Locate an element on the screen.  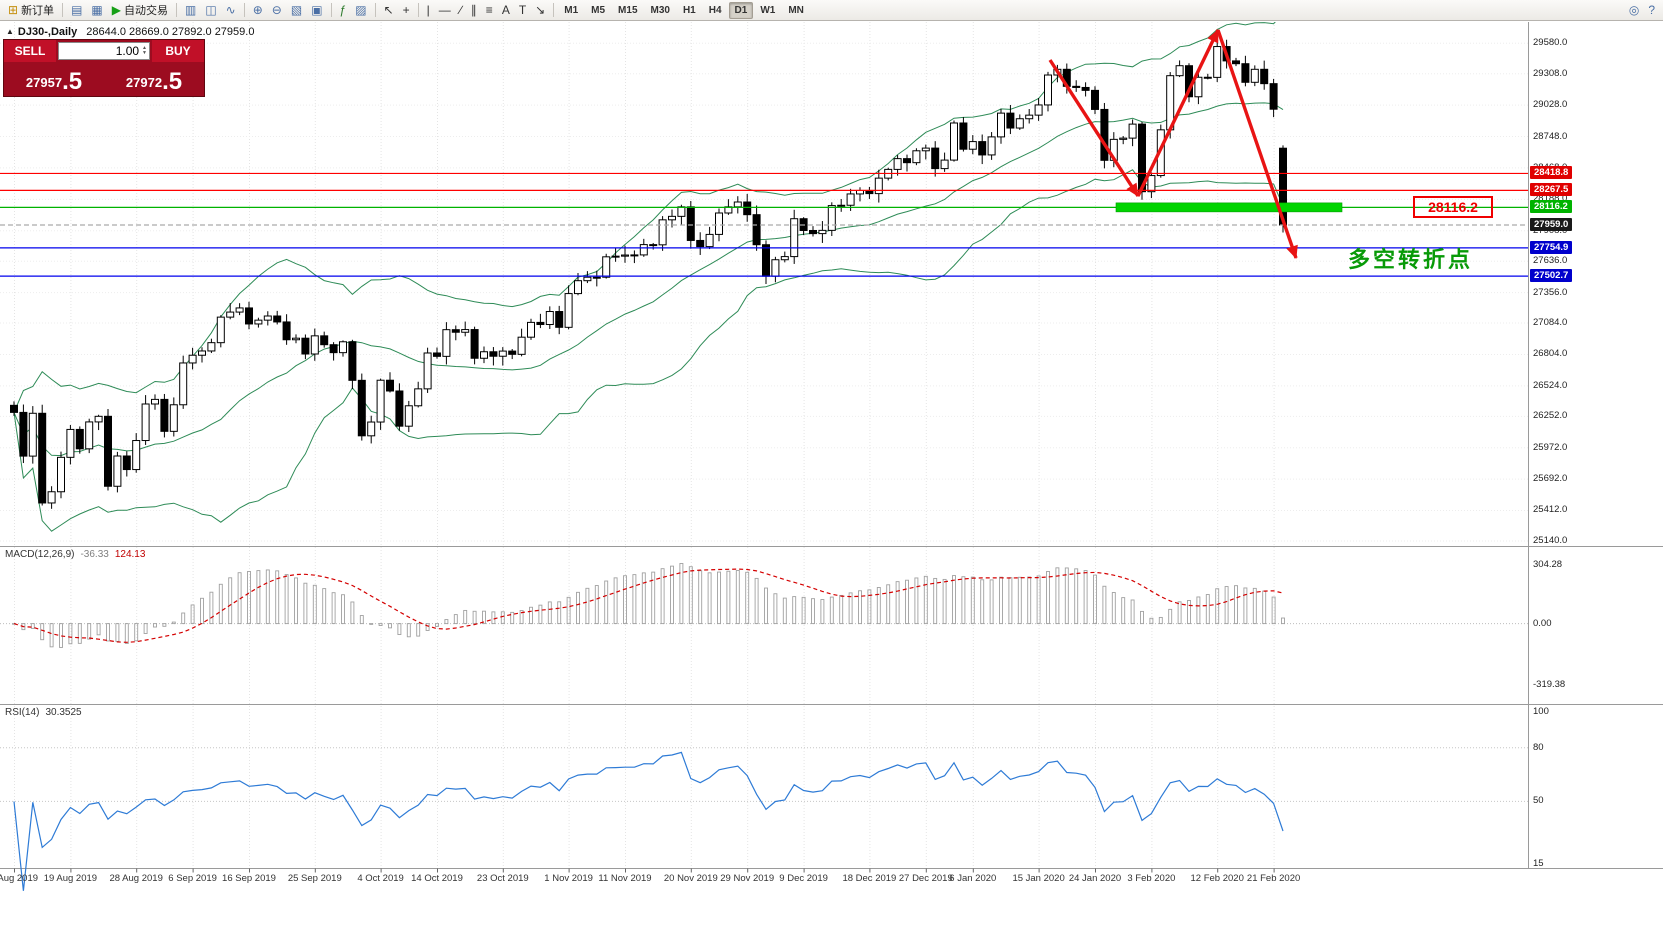
line-chart-icon: ∿ is located at coordinates (230, 10).